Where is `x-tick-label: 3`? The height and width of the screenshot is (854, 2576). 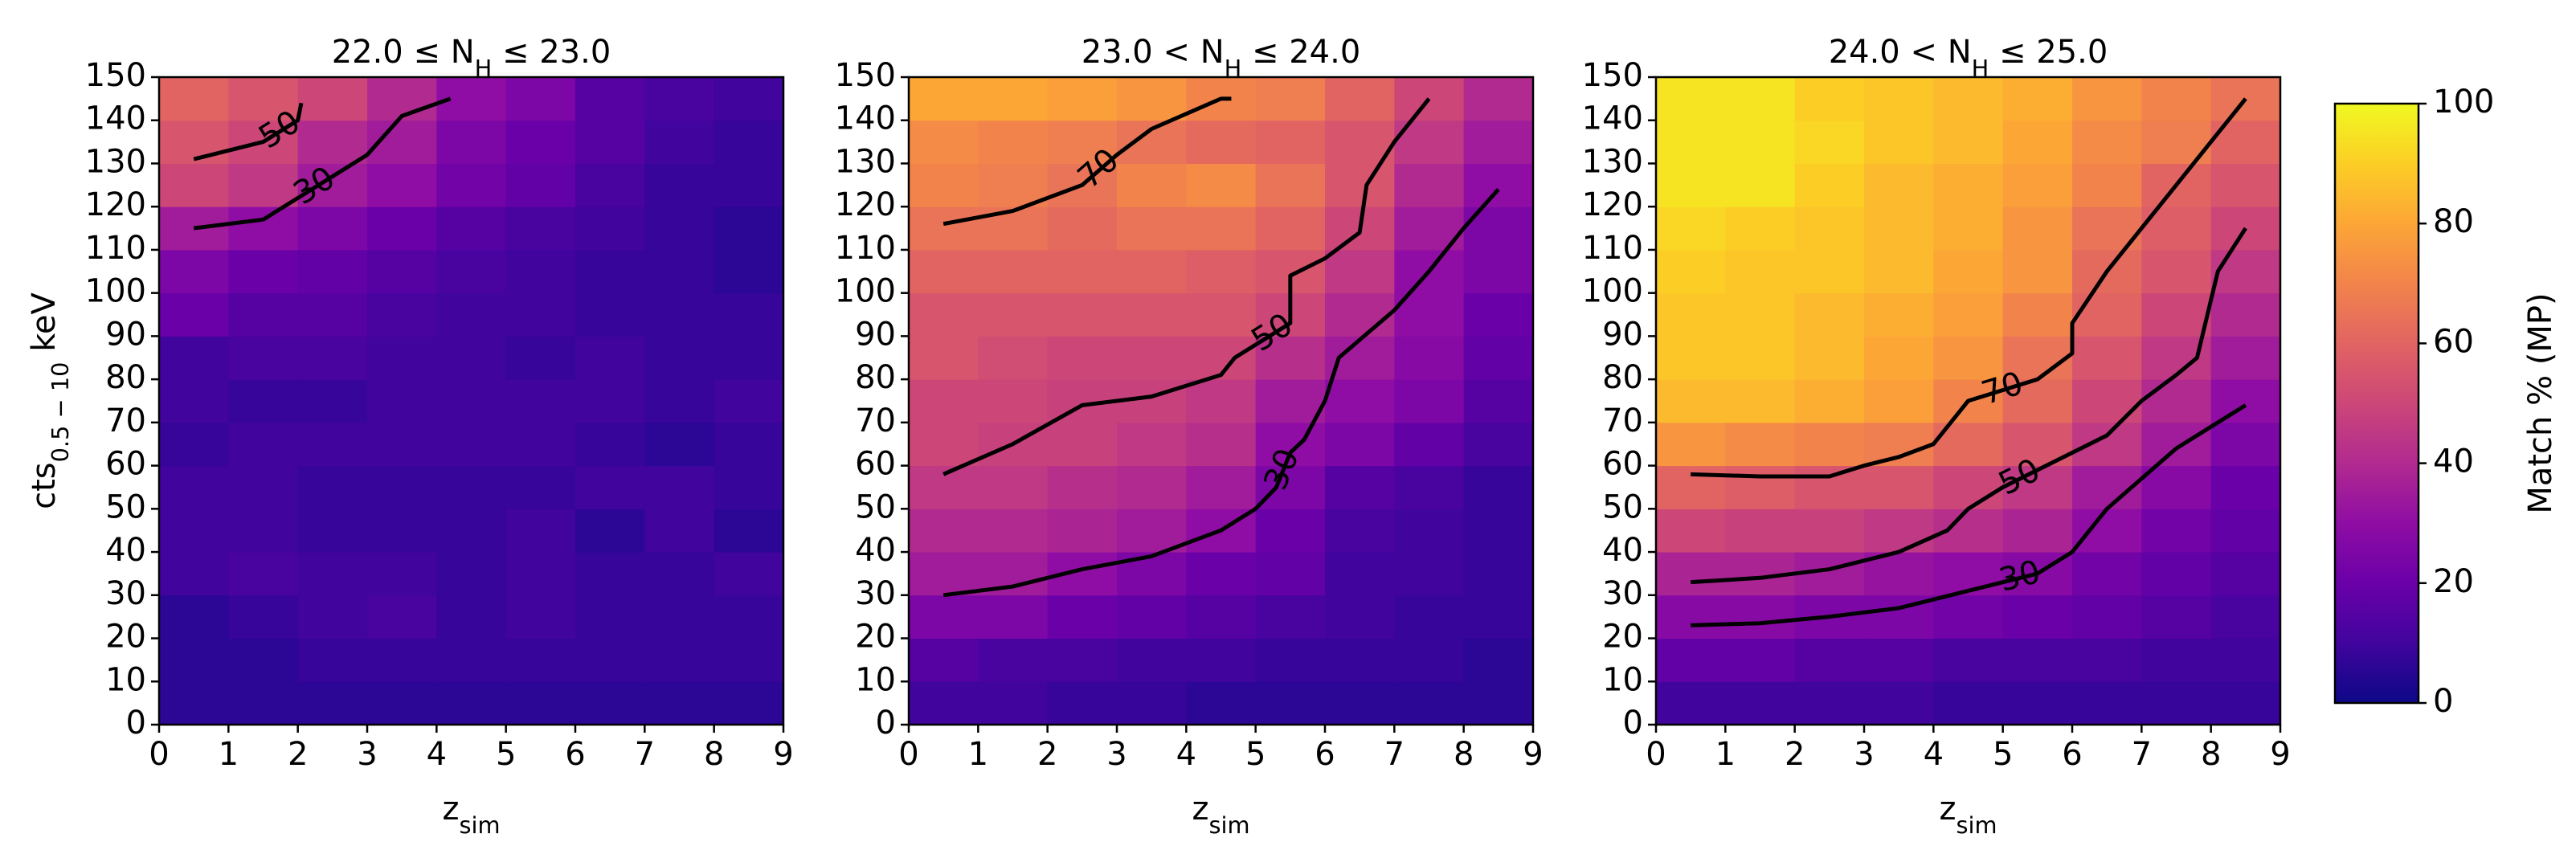
x-tick-label: 3 is located at coordinates (367, 754).